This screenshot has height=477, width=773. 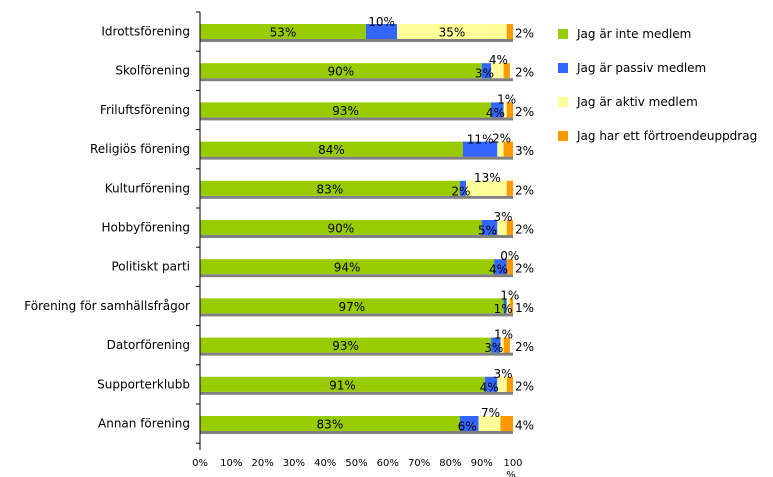 I want to click on legend-label: Jag har ett förtroendeuppdrag, so click(x=667, y=136).